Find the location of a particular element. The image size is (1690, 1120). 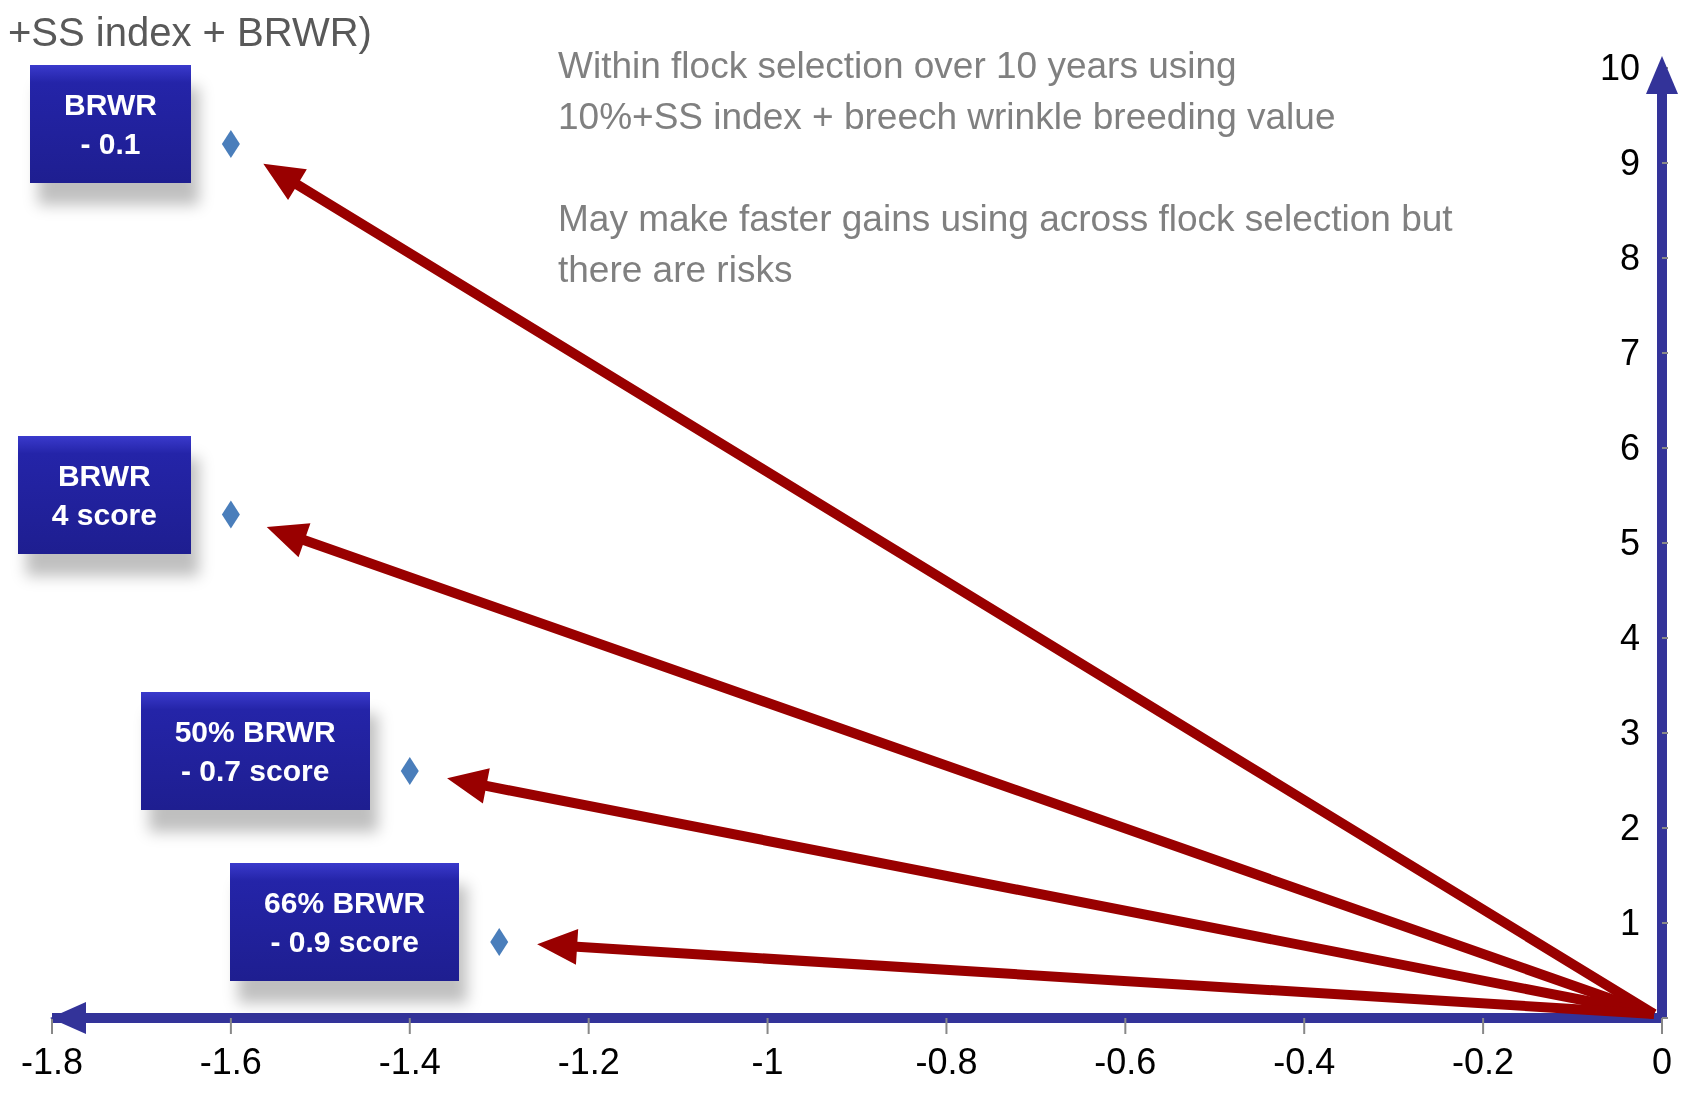

callout-box: BRWR - 0.1 is located at coordinates (110, 124).